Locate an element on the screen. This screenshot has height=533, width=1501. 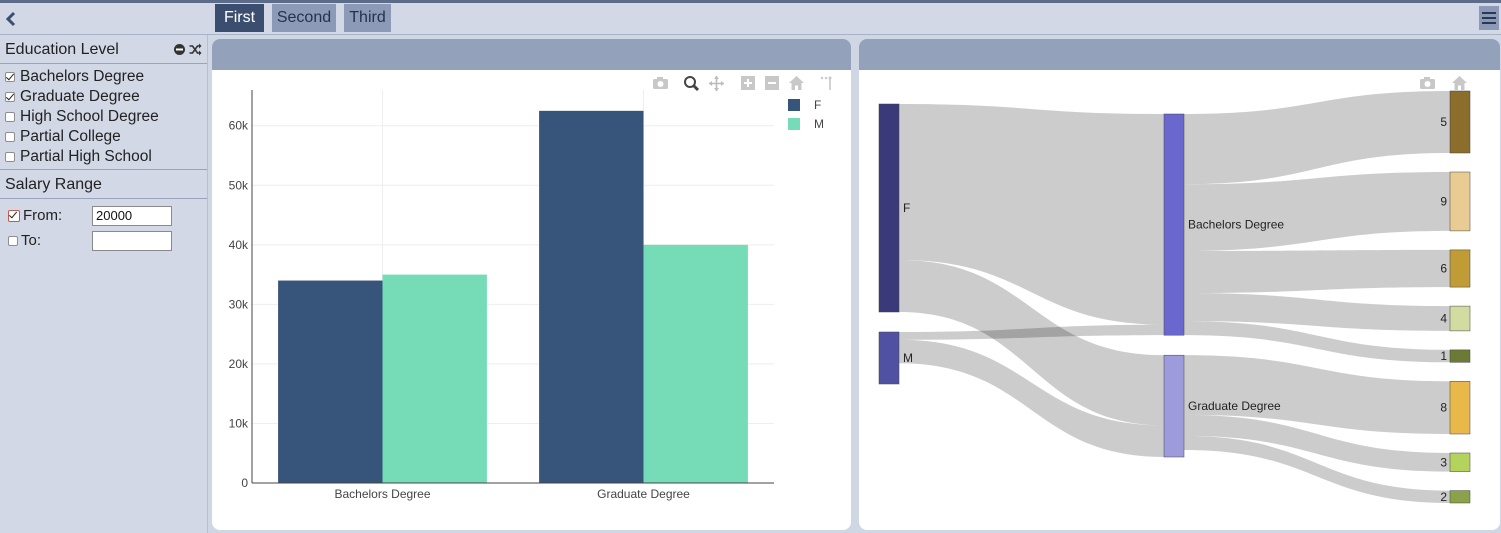
plus-square-icon is located at coordinates (748, 83).